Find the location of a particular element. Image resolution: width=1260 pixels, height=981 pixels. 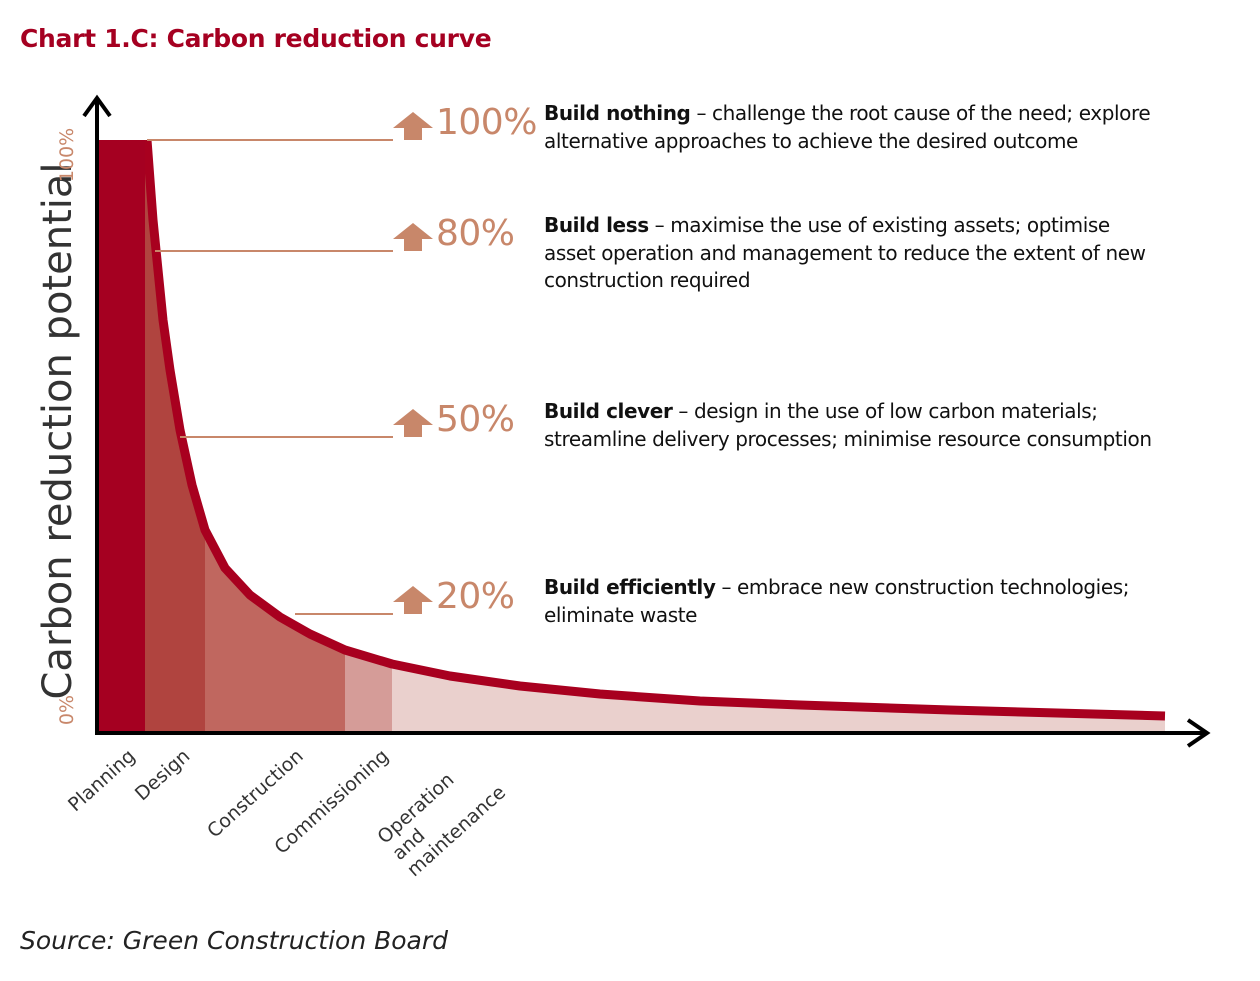

chart-title: Chart 1.C: Carbon reduction curve is located at coordinates (256, 38).